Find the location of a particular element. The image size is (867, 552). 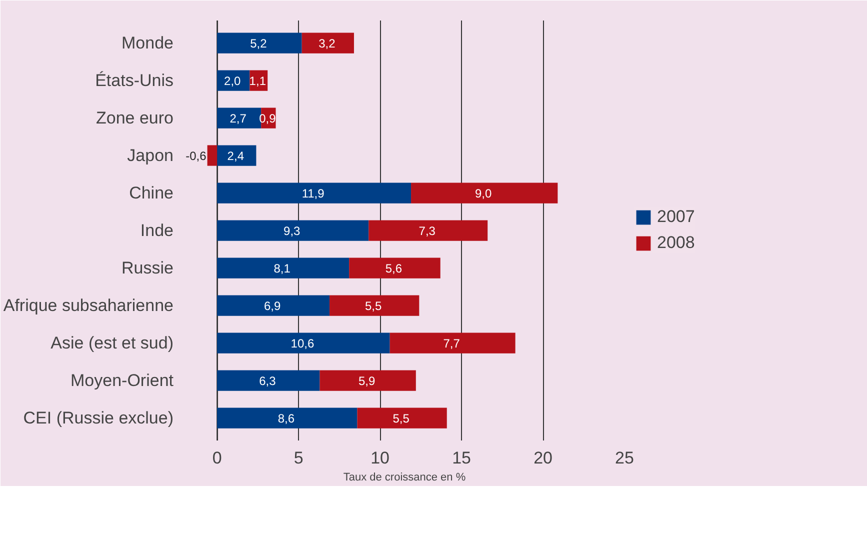

data-label: 8,1 is located at coordinates (282, 269).